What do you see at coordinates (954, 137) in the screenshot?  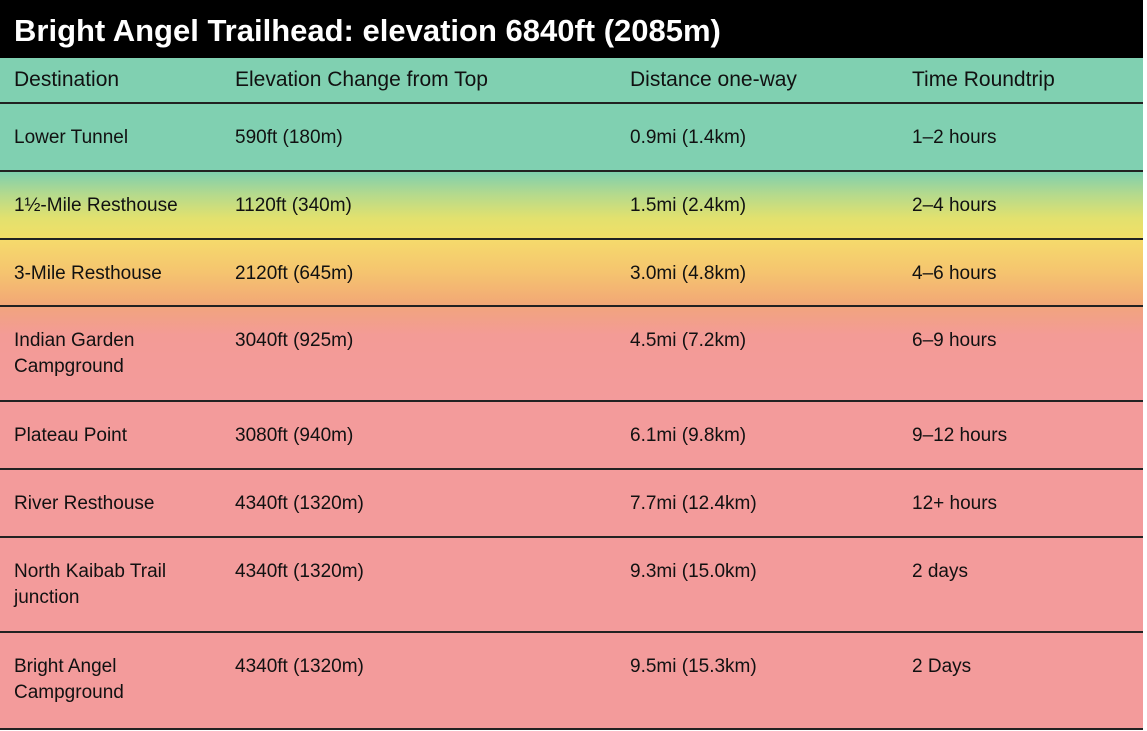 I see `table-cell: 1–2 hours` at bounding box center [954, 137].